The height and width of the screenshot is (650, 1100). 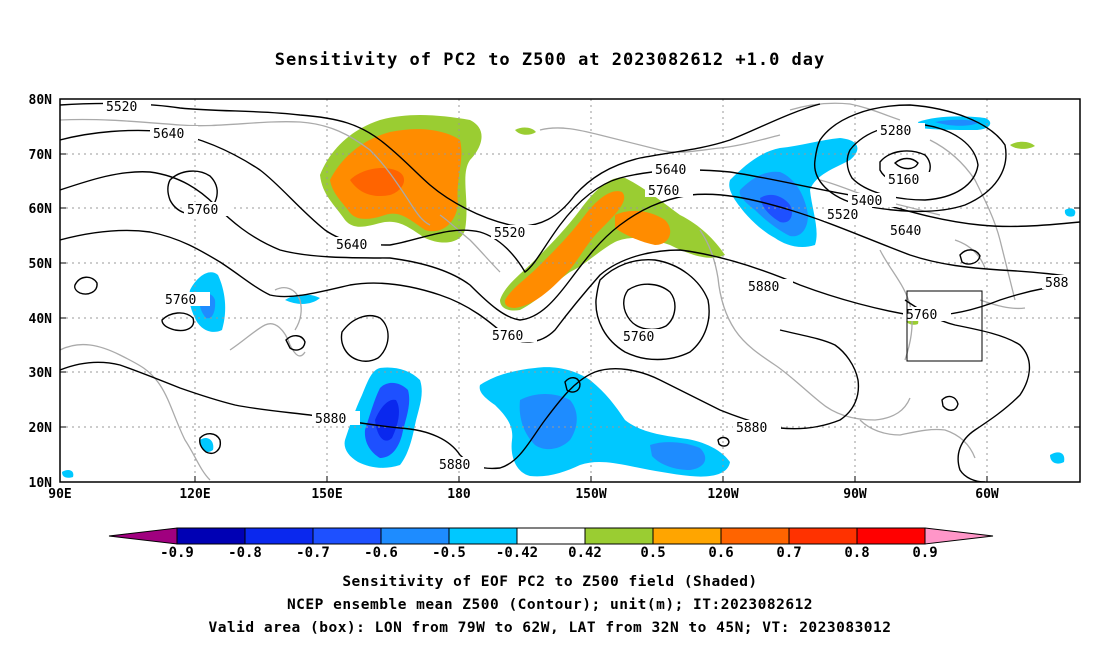 I want to click on colorbar-extend-high, so click(x=959, y=536).